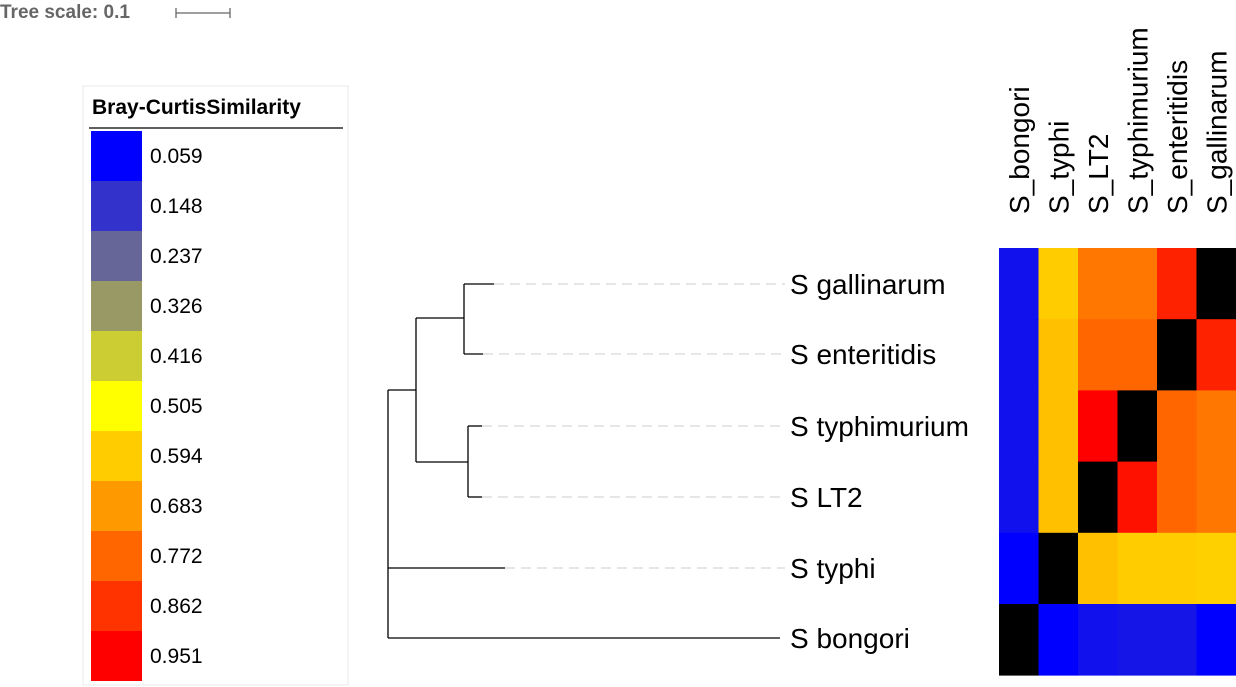 The height and width of the screenshot is (687, 1236). What do you see at coordinates (65, 12) in the screenshot?
I see `tree-scale-label: Tree scale: 0.1` at bounding box center [65, 12].